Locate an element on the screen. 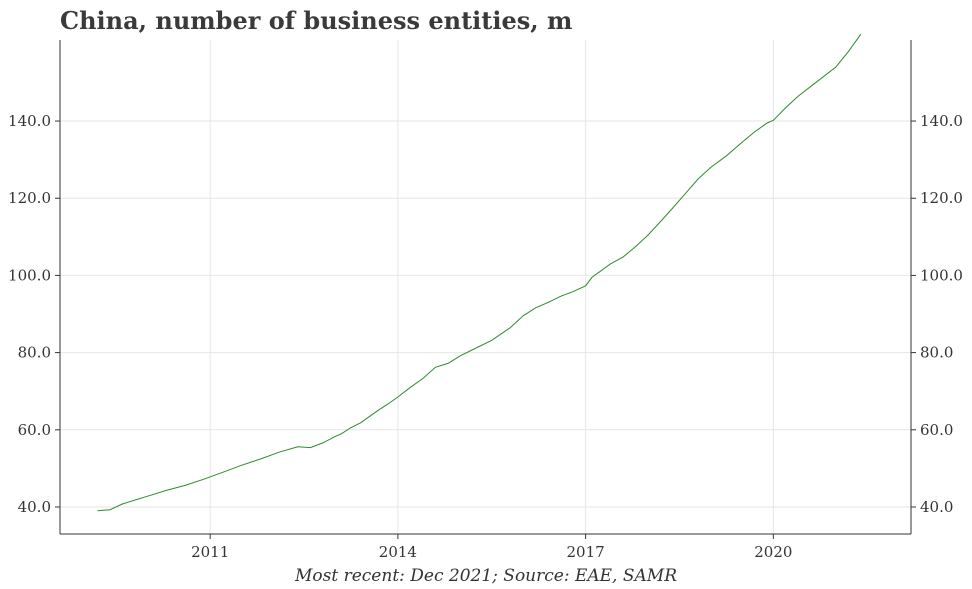 This screenshot has height=589, width=972. chart-title: China, number of business entities, m is located at coordinates (316, 20).